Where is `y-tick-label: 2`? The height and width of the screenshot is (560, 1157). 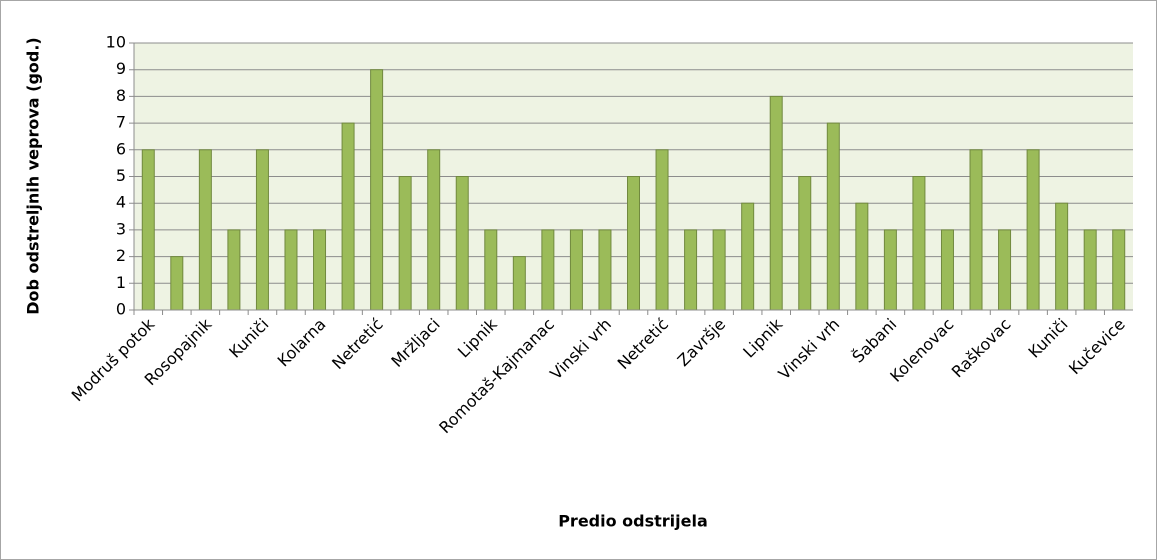 y-tick-label: 2 is located at coordinates (121, 255).